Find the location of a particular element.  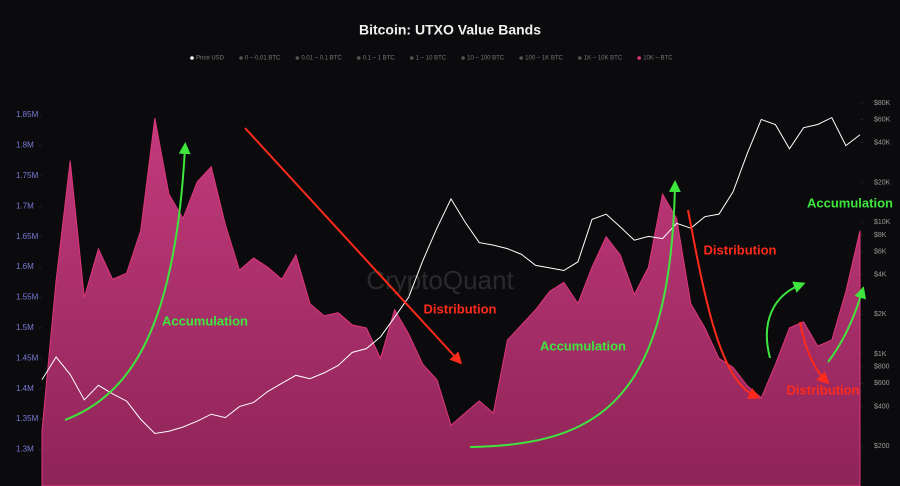

y-tick-label: 1.5M is located at coordinates (25, 327).